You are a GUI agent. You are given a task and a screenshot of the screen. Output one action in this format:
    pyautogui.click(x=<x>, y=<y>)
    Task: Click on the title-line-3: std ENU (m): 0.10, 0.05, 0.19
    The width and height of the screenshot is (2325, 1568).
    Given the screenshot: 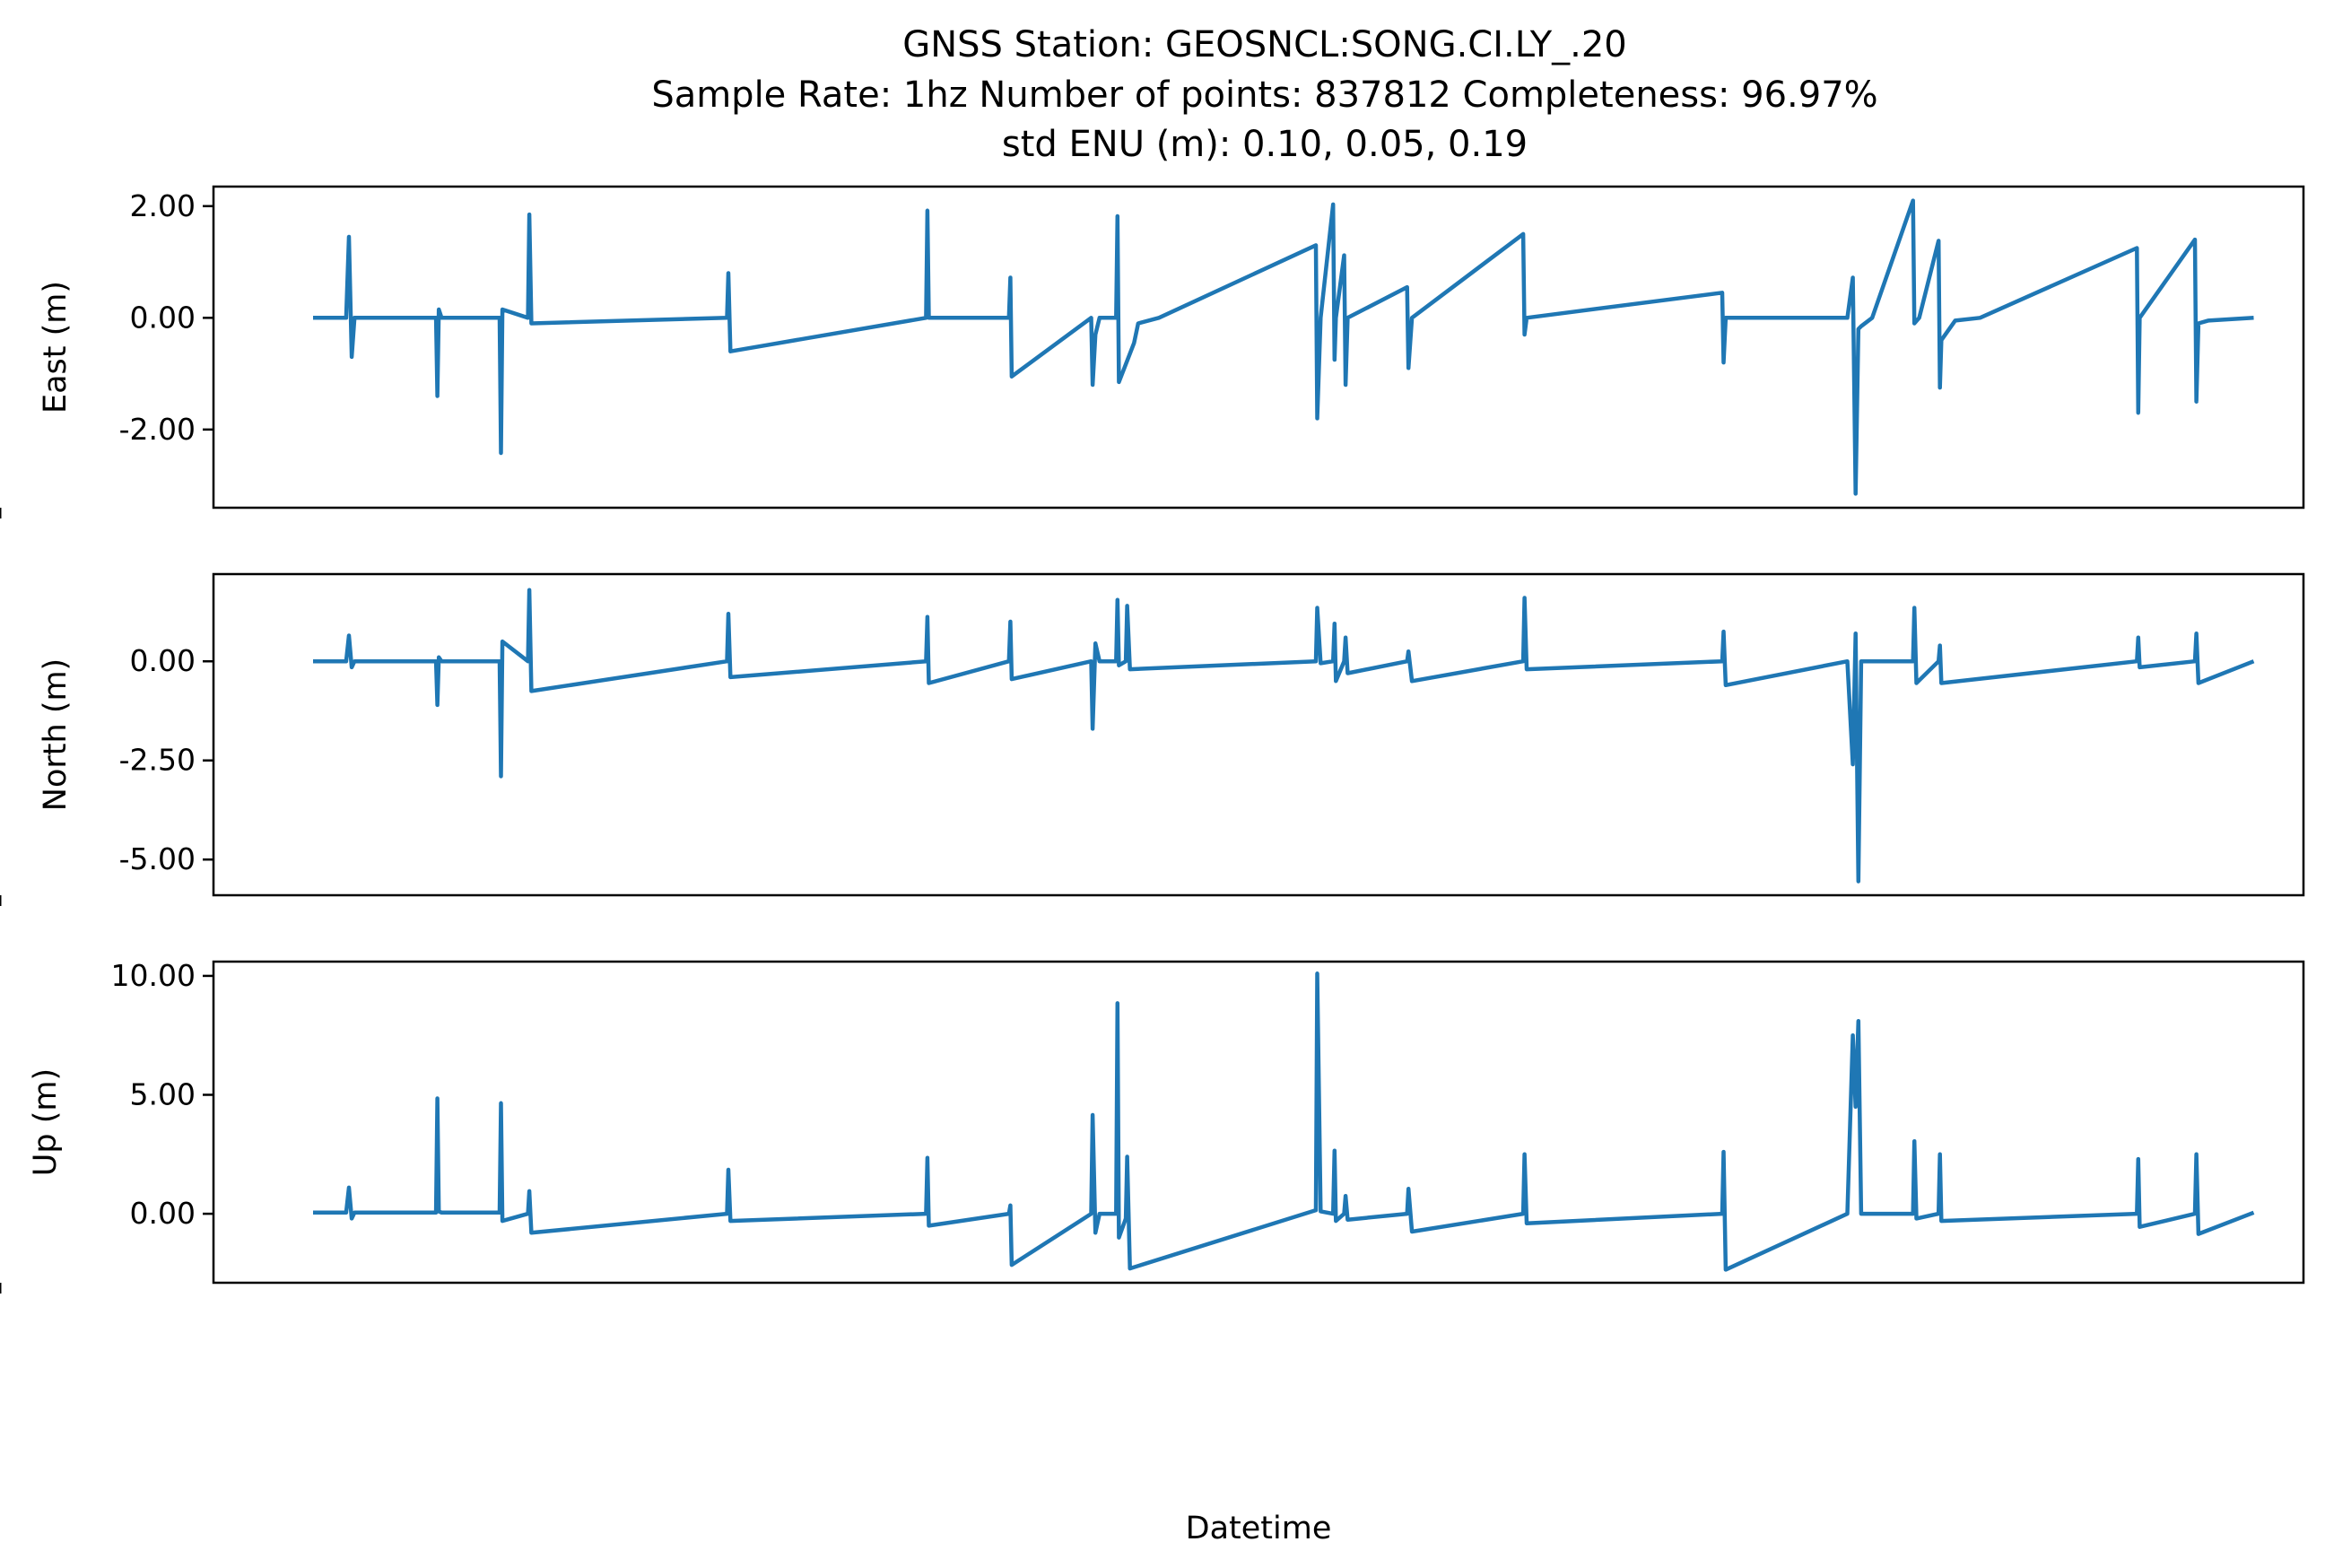 What is the action you would take?
    pyautogui.click(x=1265, y=145)
    